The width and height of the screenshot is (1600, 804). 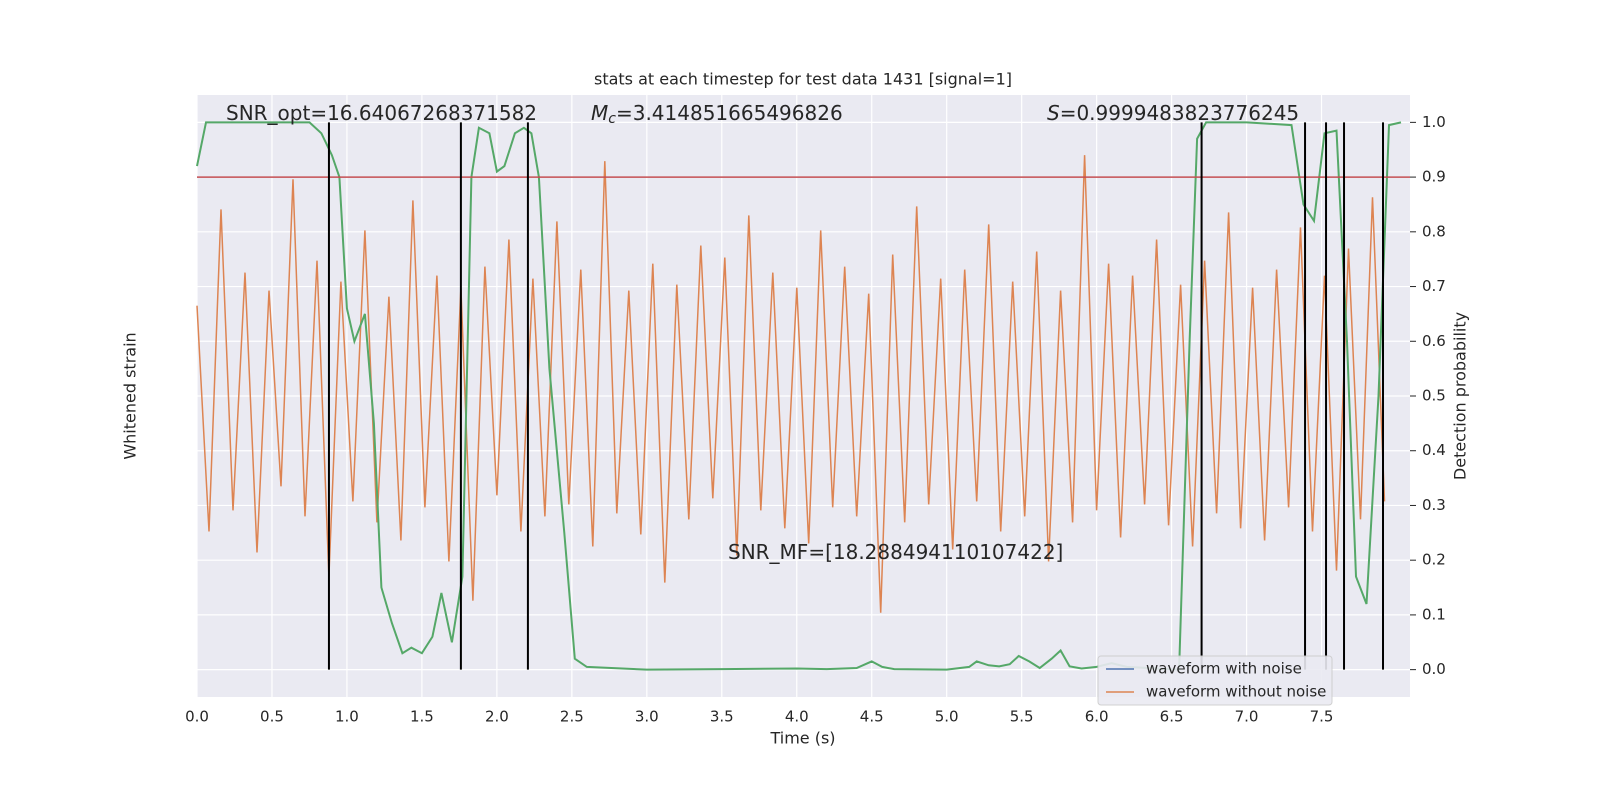 What do you see at coordinates (1434, 286) in the screenshot?
I see `y2-tick-label: 0.7` at bounding box center [1434, 286].